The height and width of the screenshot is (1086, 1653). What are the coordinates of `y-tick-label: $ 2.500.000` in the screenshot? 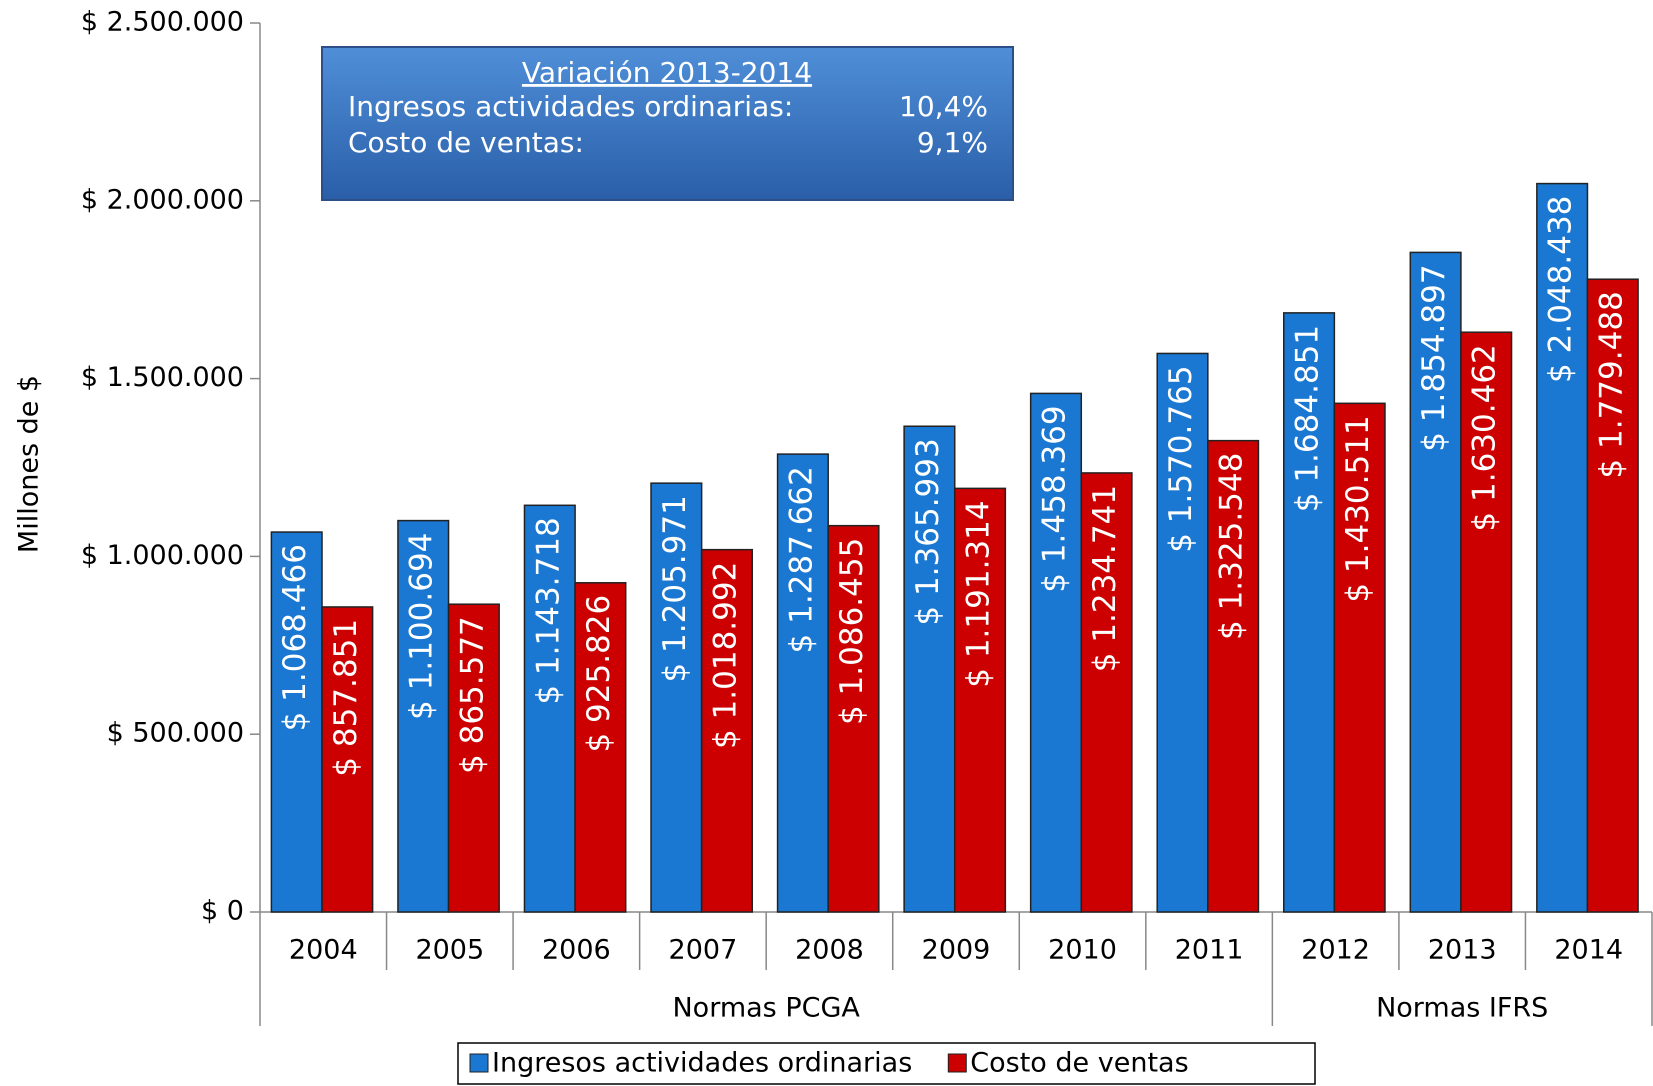 It's located at (162, 22).